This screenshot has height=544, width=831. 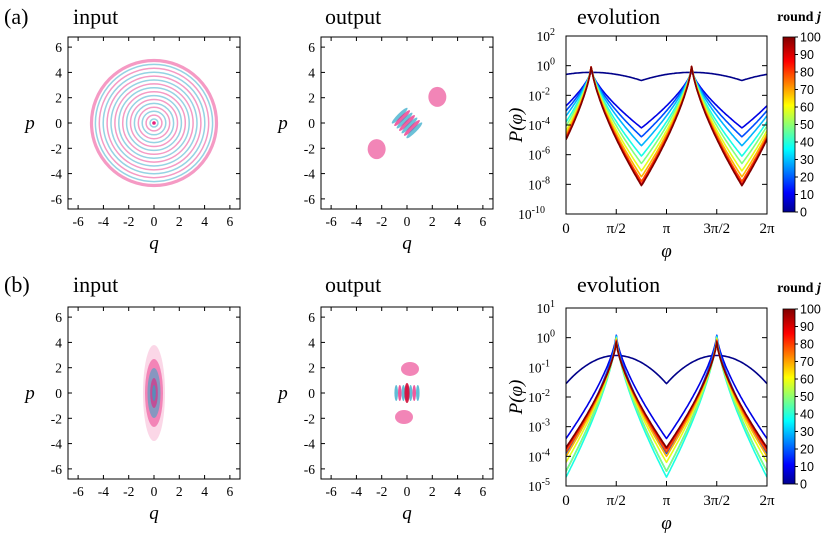 I want to click on colorbar-tick-label: 90, so click(x=807, y=55).